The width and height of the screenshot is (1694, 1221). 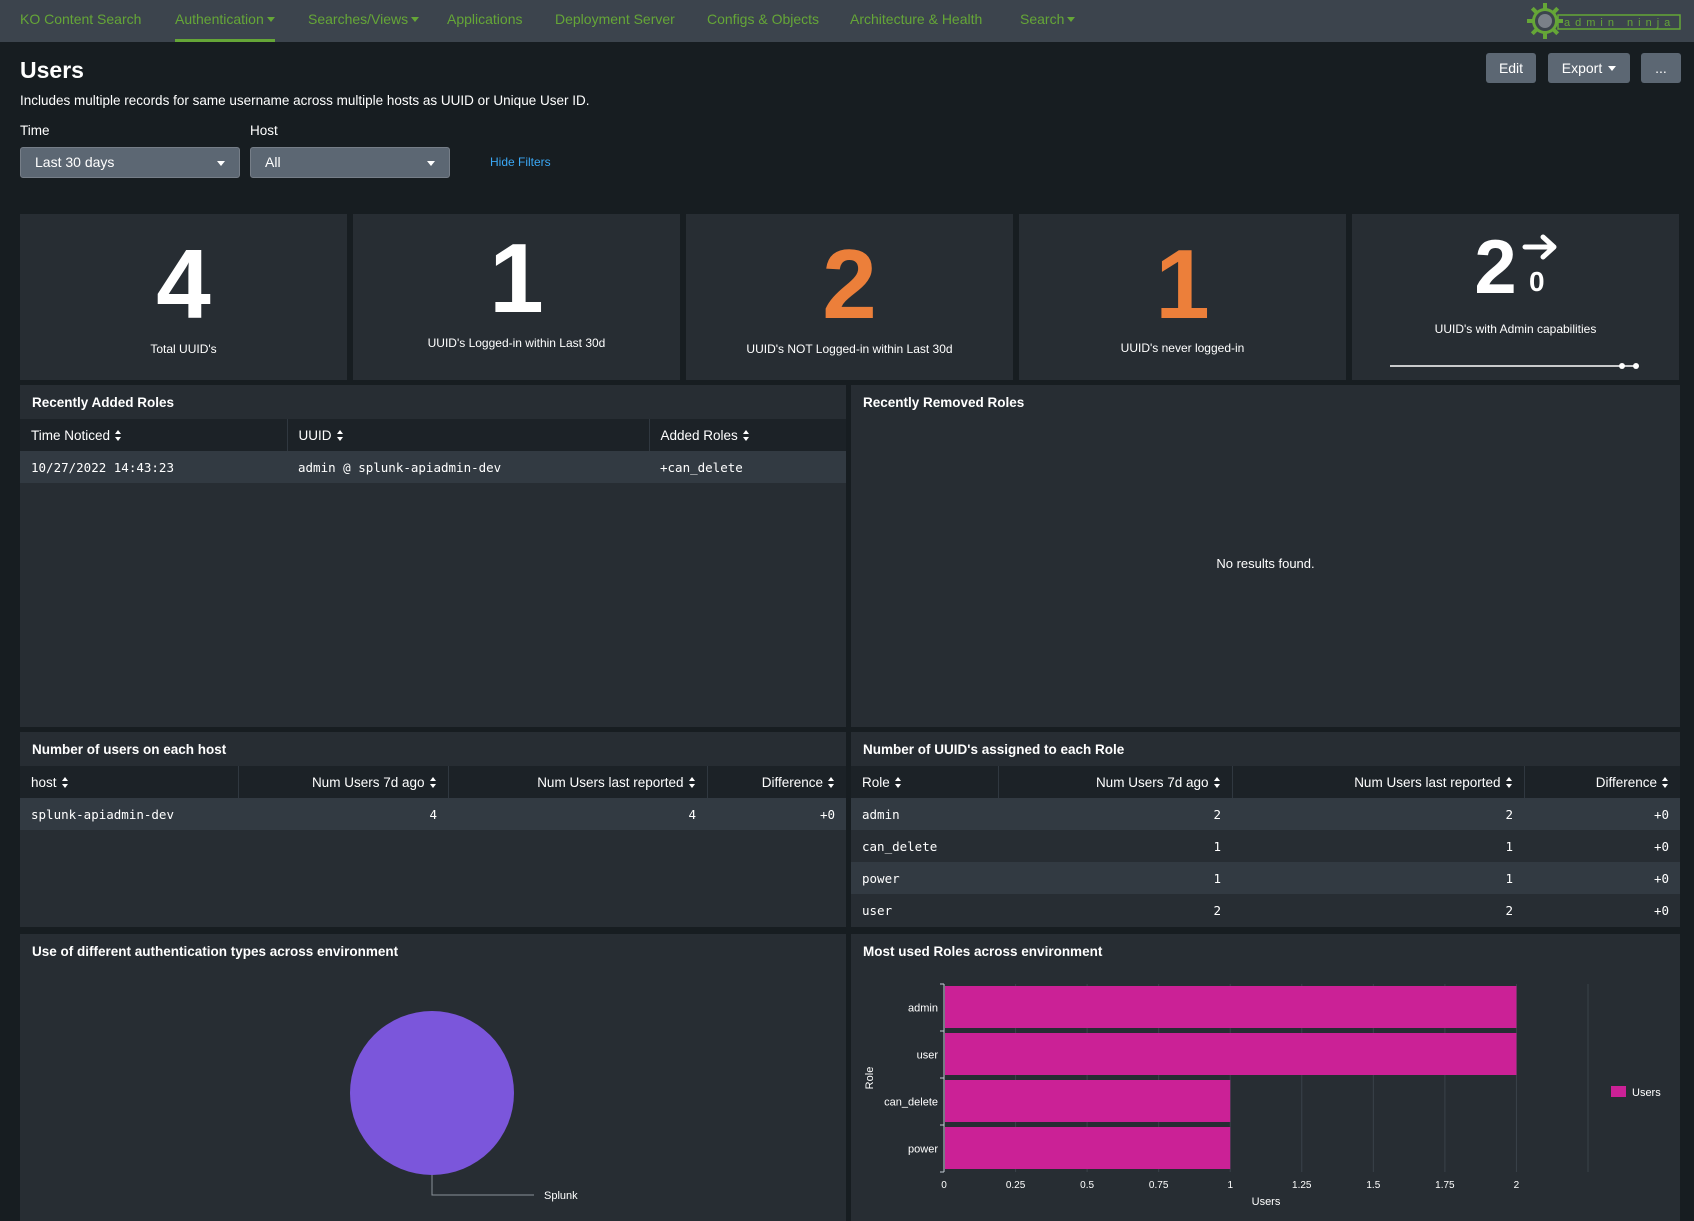 What do you see at coordinates (1515, 329) in the screenshot?
I see `single-value-label: UUID's with Admin capabilities` at bounding box center [1515, 329].